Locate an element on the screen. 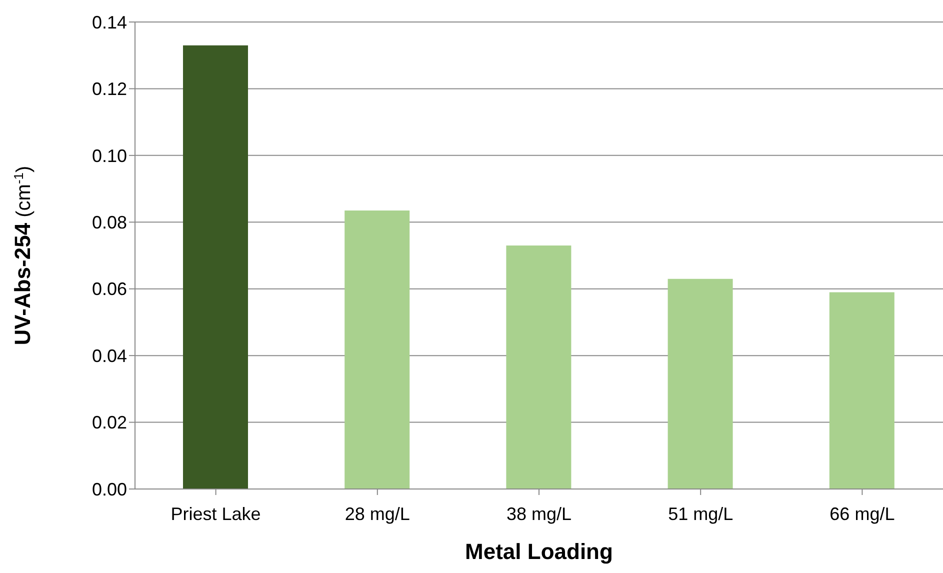  x-axis-title: Metal Loading is located at coordinates (539, 551).